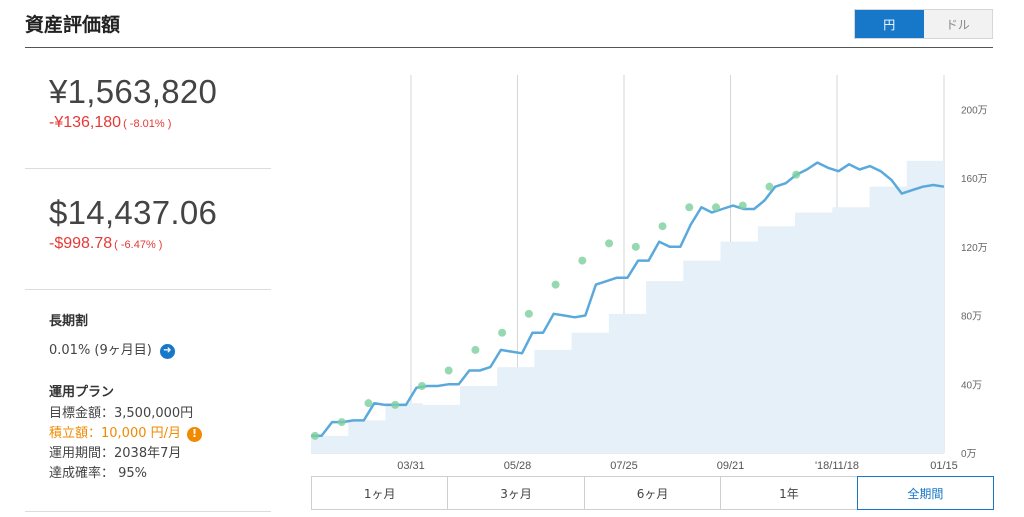 The width and height of the screenshot is (1024, 517). I want to click on usd-change-amount: -$998.78, so click(81, 243).